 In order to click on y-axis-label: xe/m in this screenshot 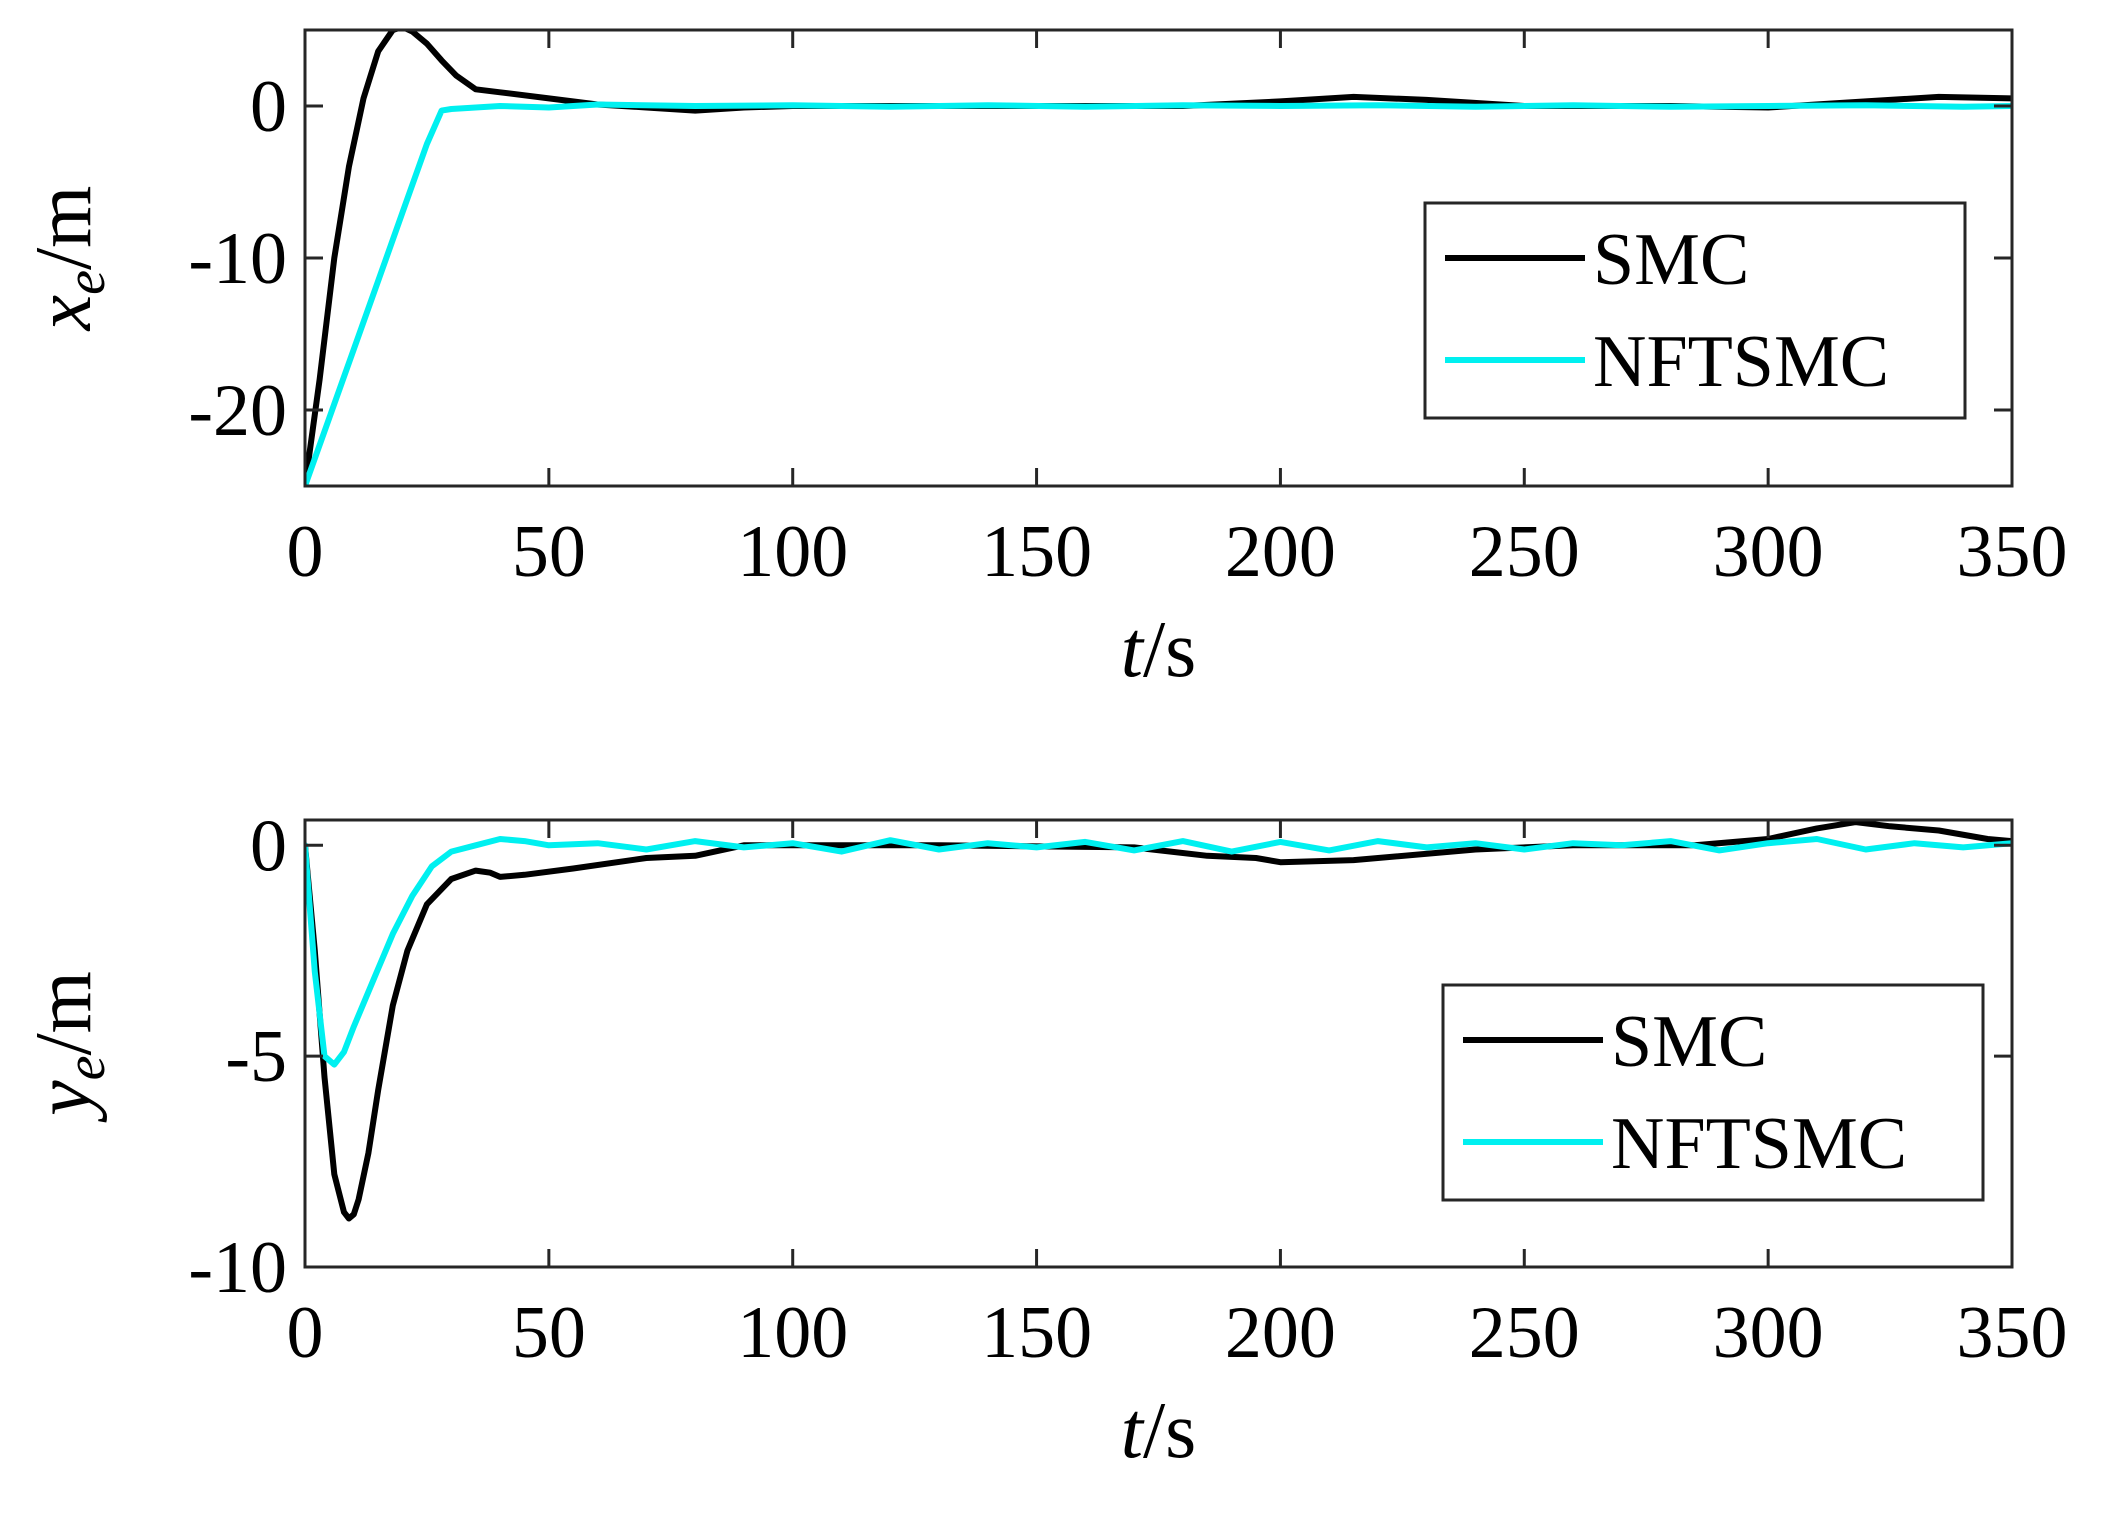, I will do `click(68, 259)`.